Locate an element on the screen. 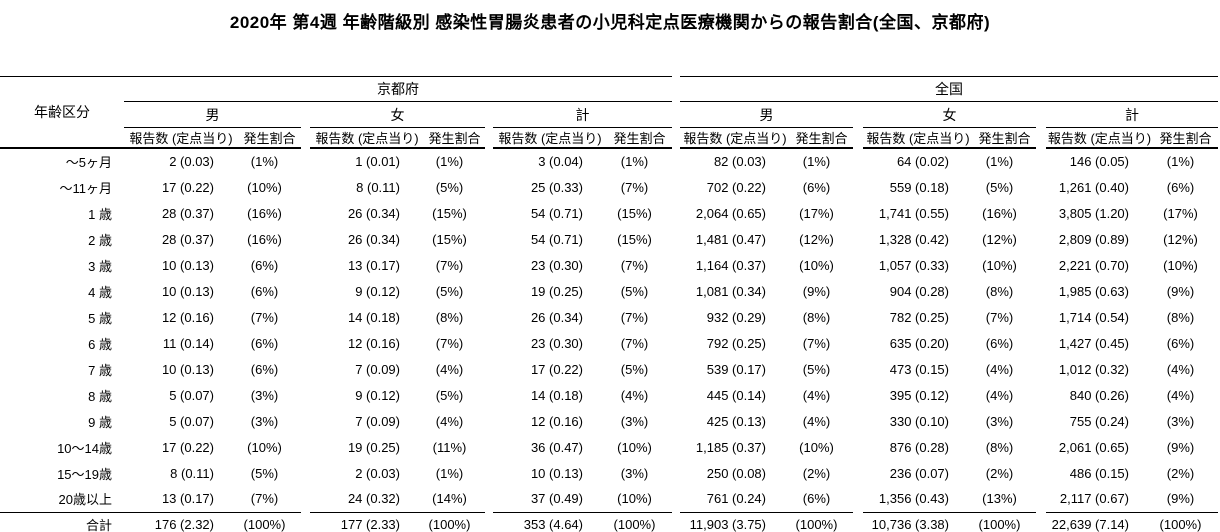 This screenshot has width=1220, height=532. age-label: 〜5ヶ月 is located at coordinates (88, 162).